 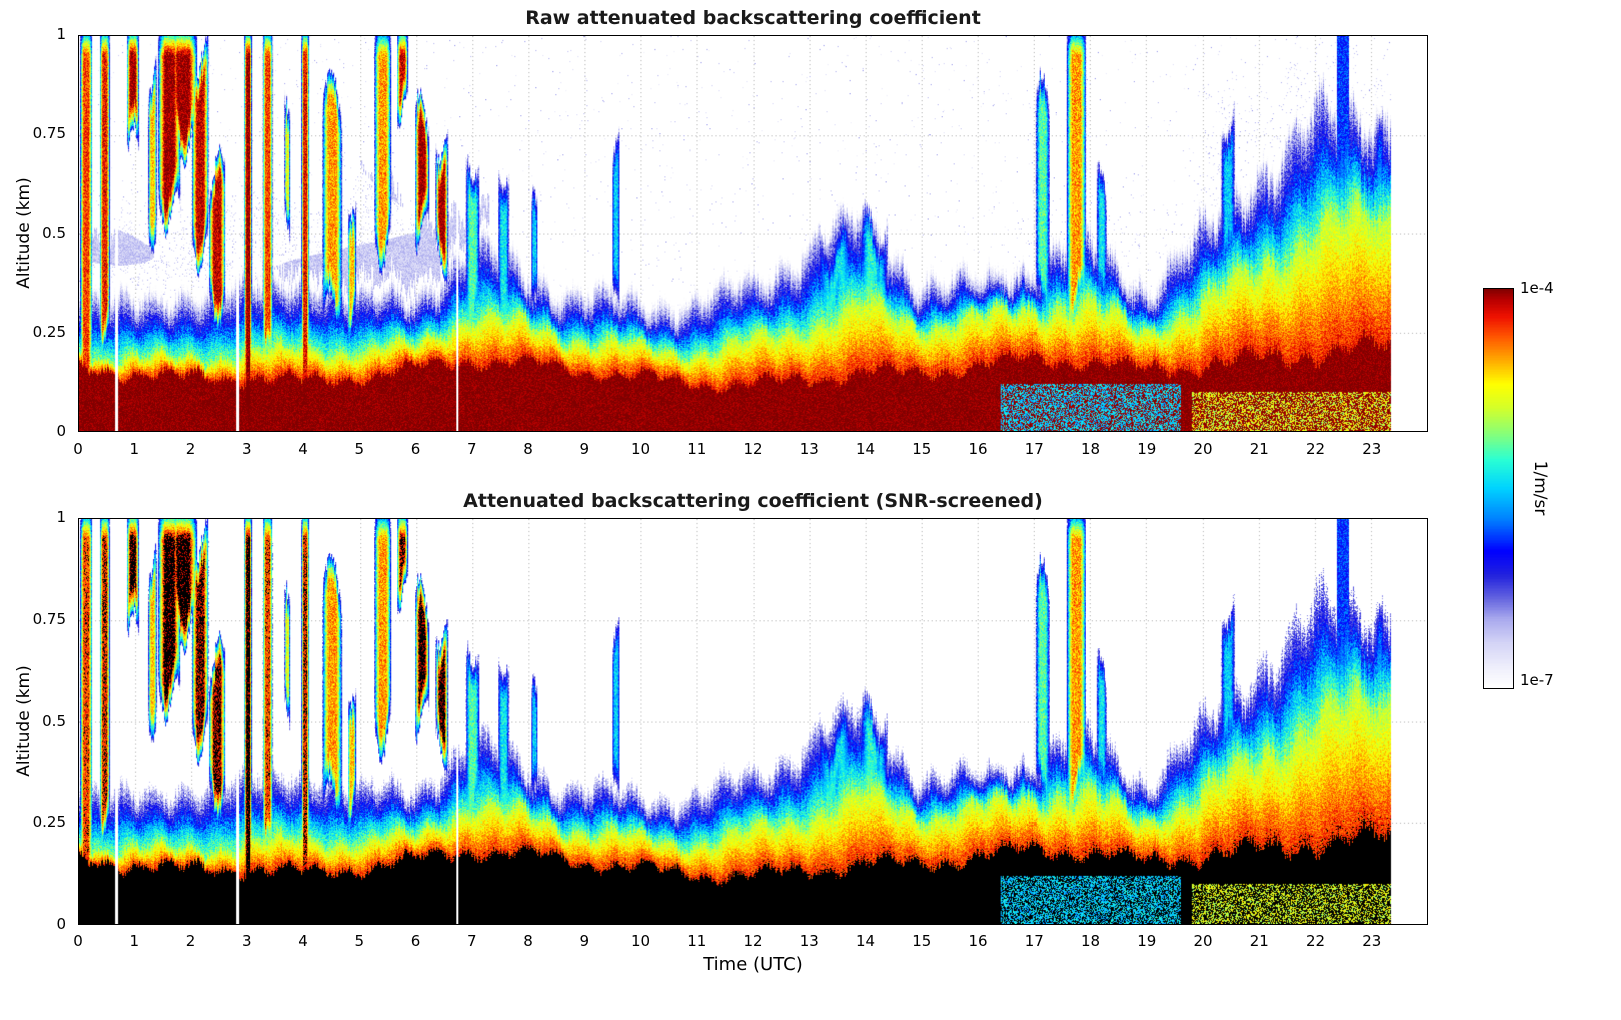 I want to click on colorbar-max-tick-label: 1e-4, so click(x=1537, y=288).